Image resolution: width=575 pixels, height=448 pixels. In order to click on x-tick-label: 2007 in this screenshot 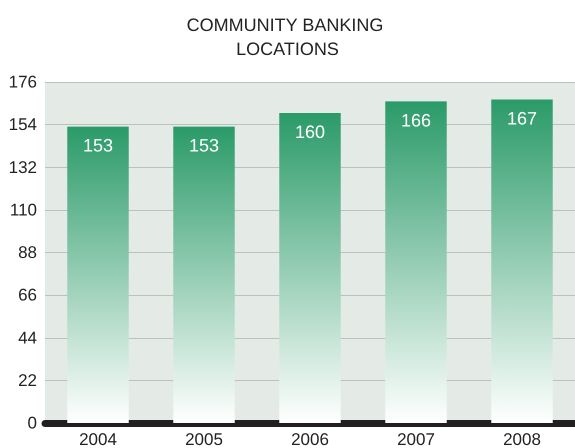, I will do `click(416, 439)`.